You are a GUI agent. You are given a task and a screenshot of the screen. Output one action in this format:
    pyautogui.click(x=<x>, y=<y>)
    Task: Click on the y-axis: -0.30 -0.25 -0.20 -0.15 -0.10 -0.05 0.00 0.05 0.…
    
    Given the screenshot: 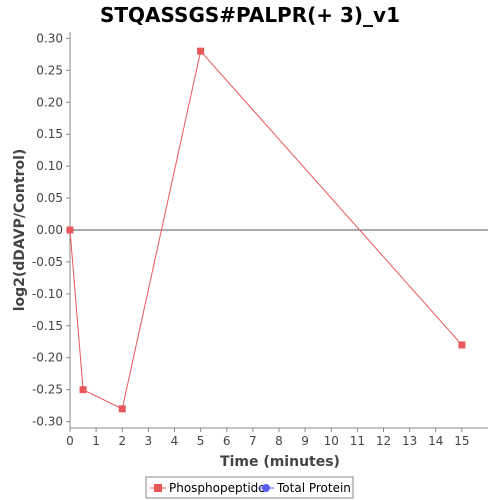 What is the action you would take?
    pyautogui.click(x=51, y=230)
    